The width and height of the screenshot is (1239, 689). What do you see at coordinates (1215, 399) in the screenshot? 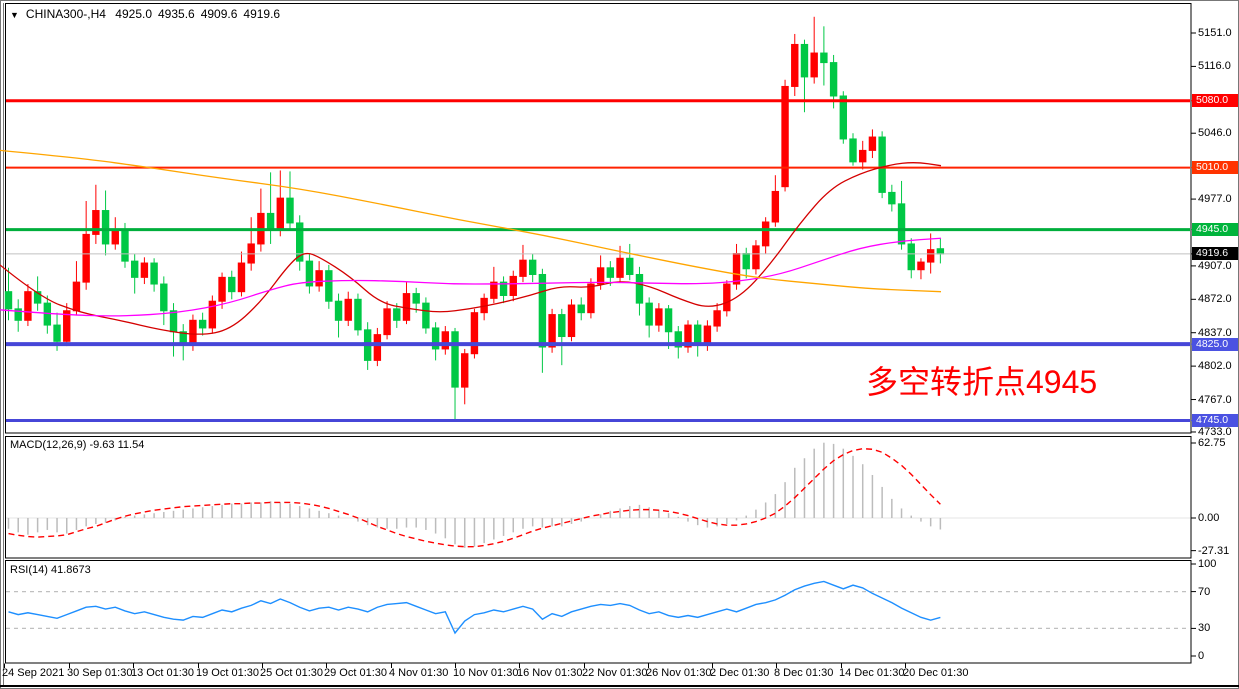
I see `price-tick-label: 4767.0` at bounding box center [1215, 399].